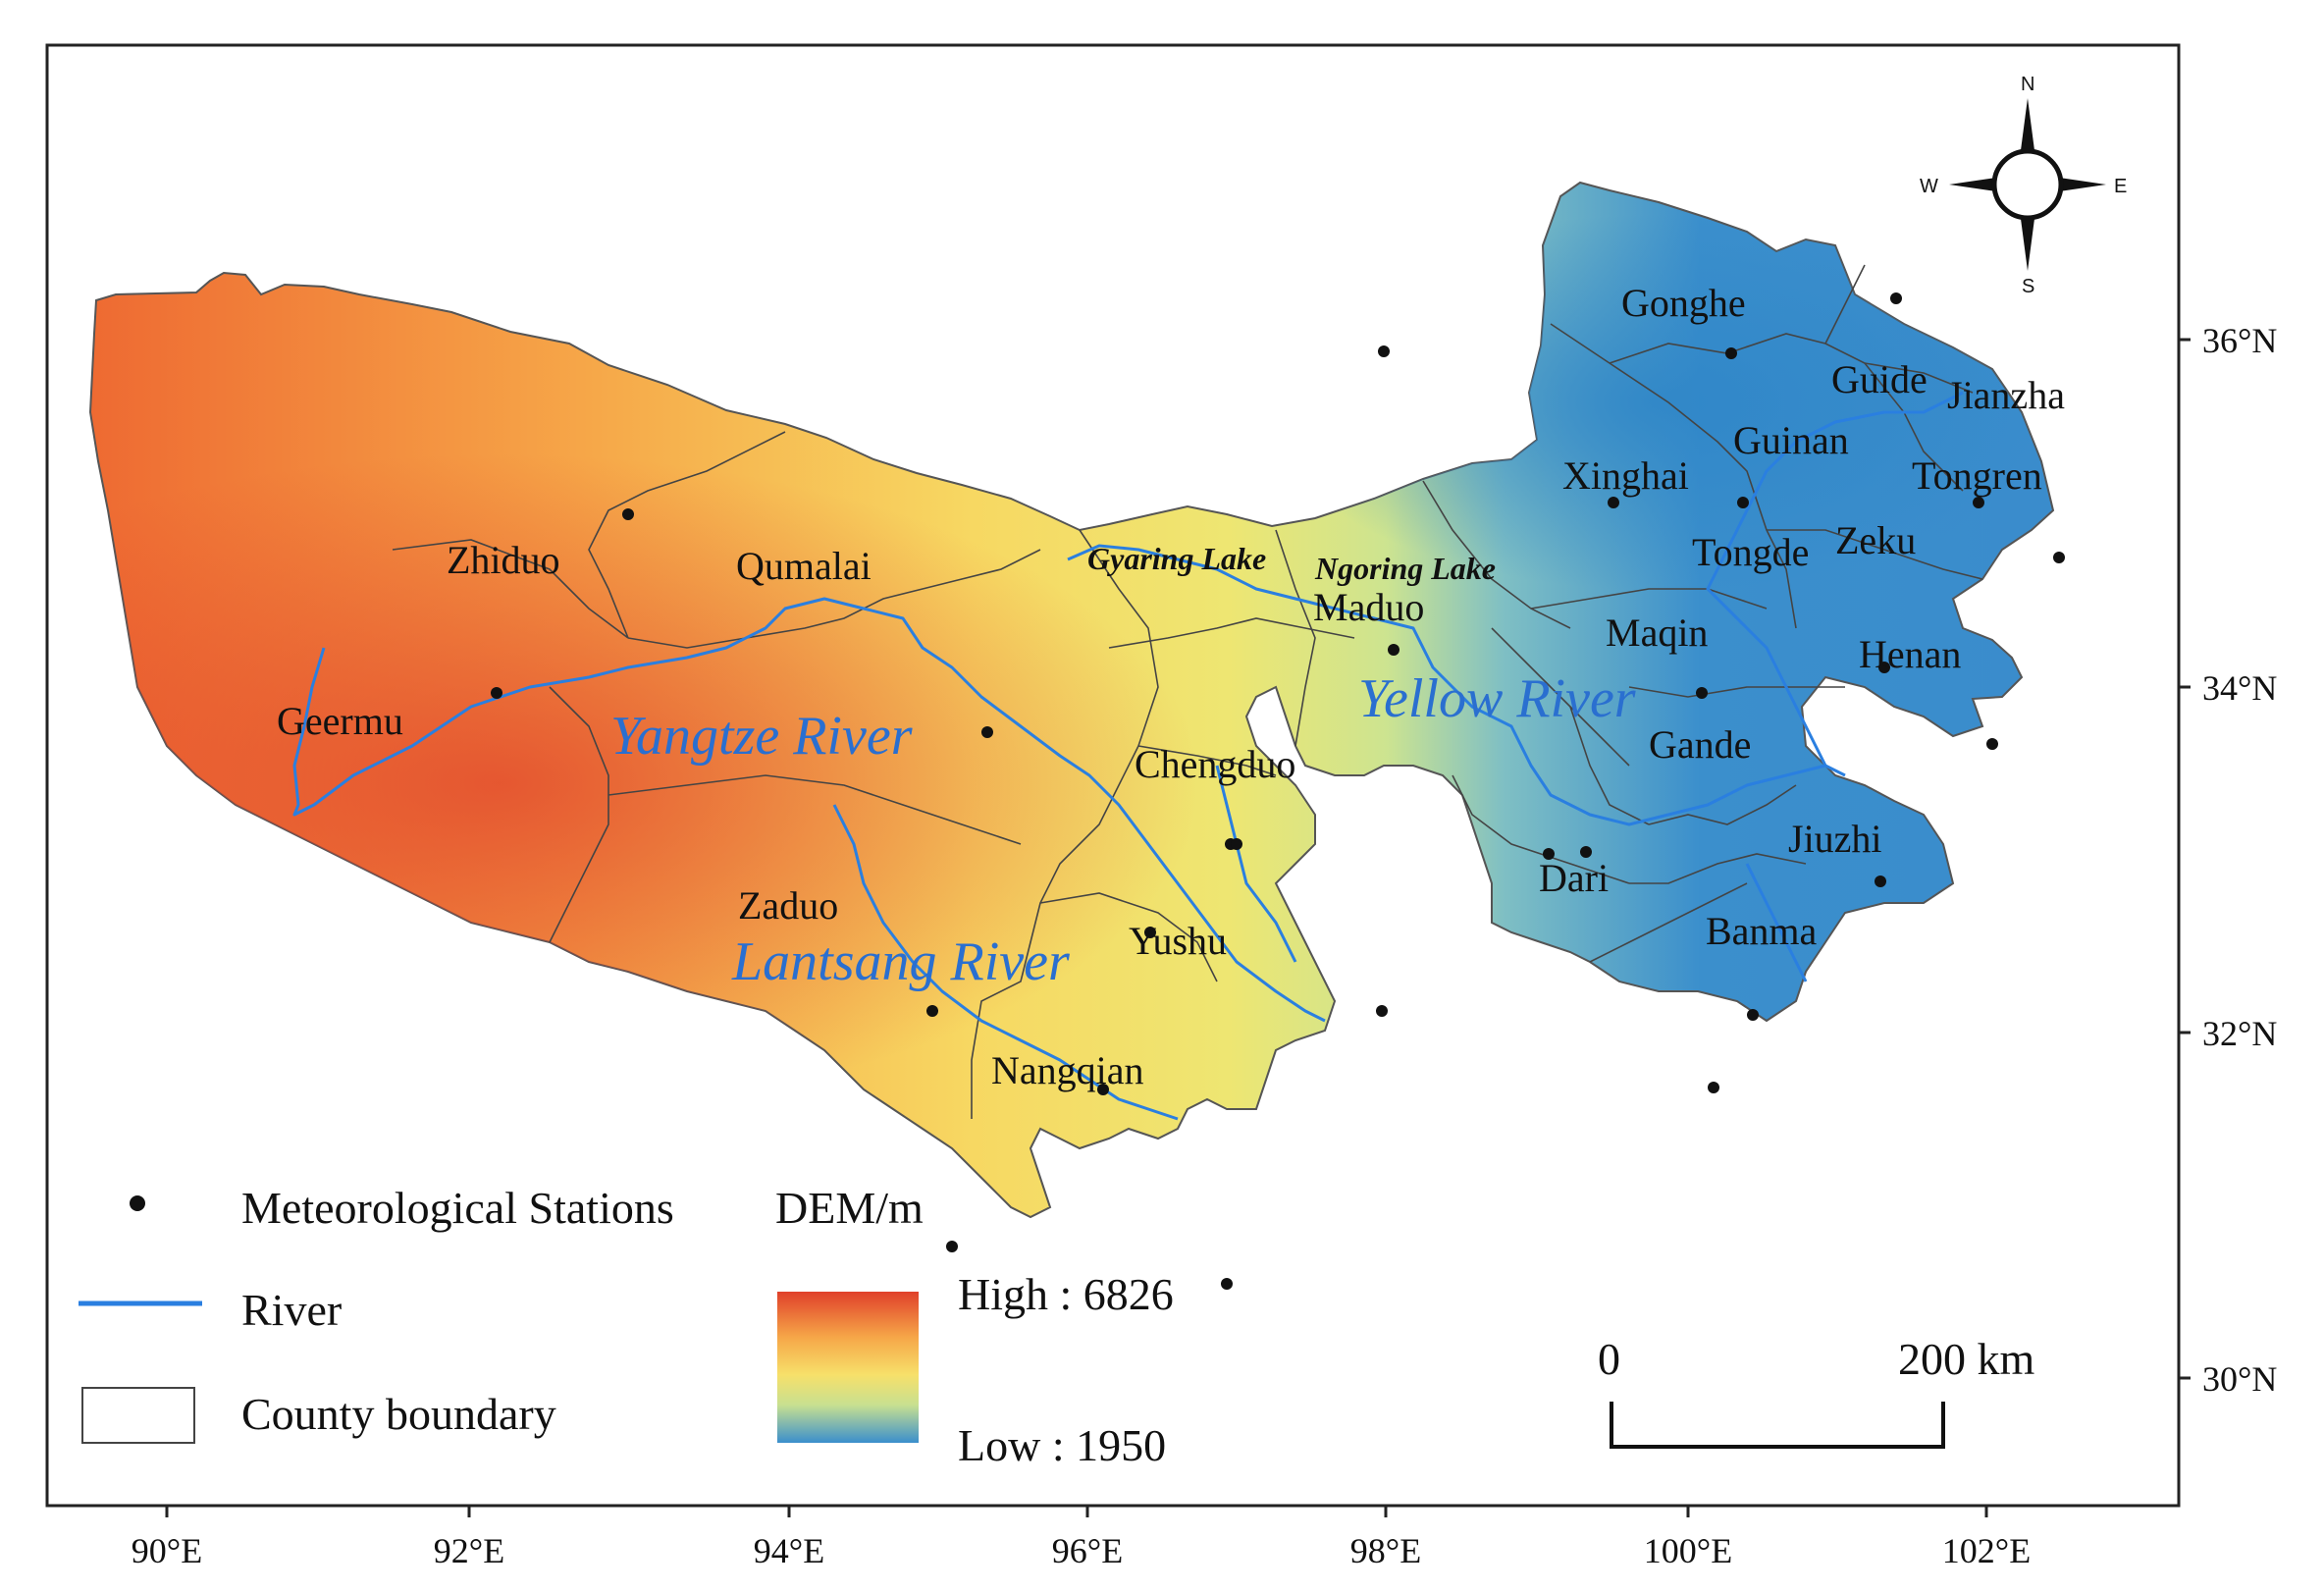  I want to click on y-tick-label: 32°N, so click(2240, 1034).